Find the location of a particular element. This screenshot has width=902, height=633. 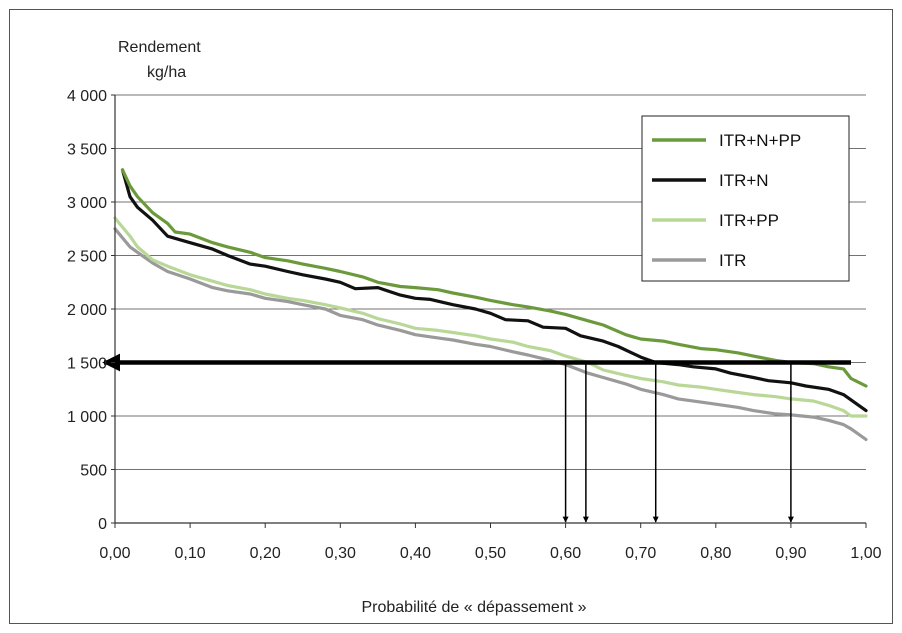

y-tick-label: 0 is located at coordinates (102, 524).